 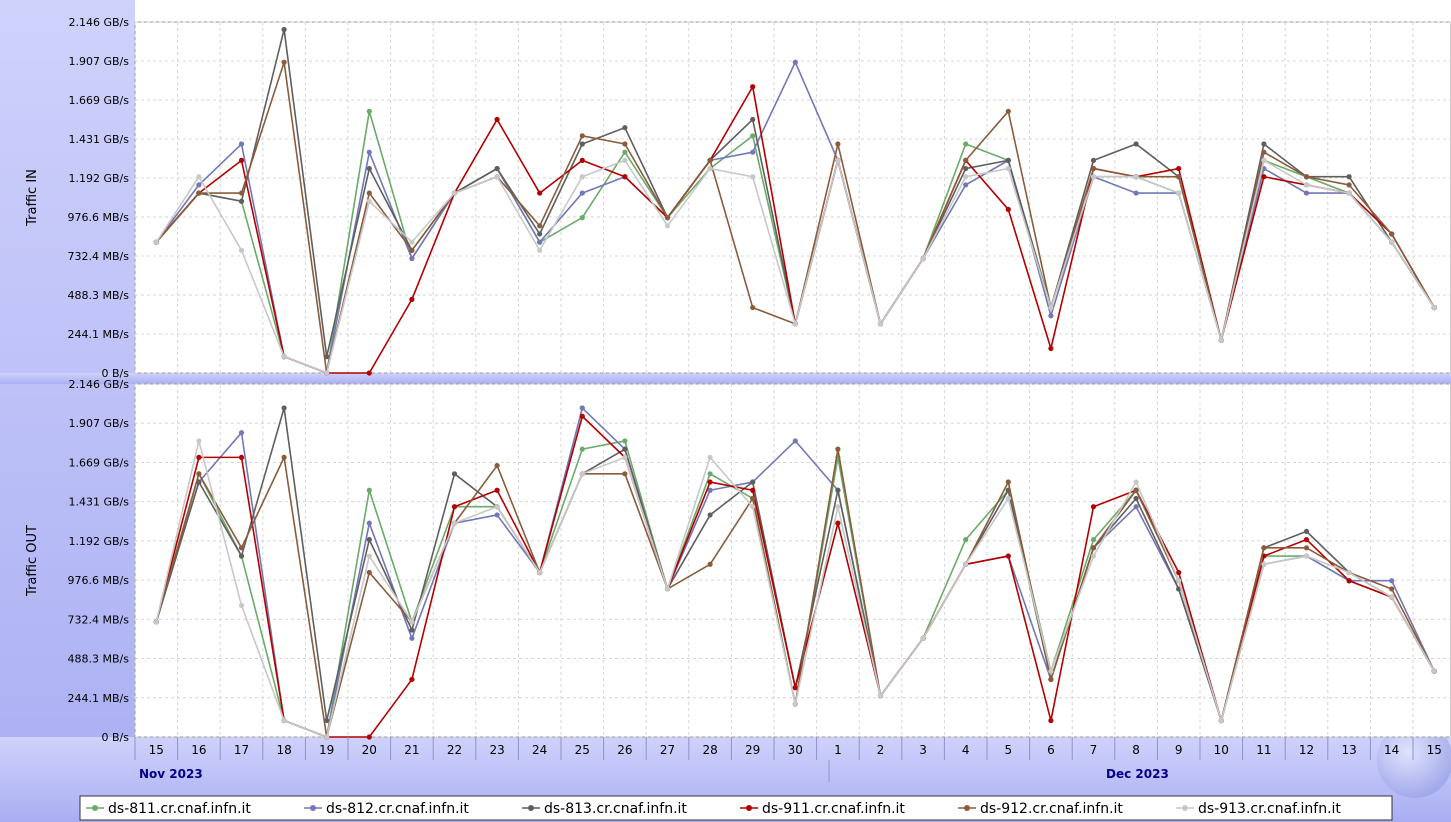 What do you see at coordinates (283, 750) in the screenshot?
I see `x-tick-label: 18` at bounding box center [283, 750].